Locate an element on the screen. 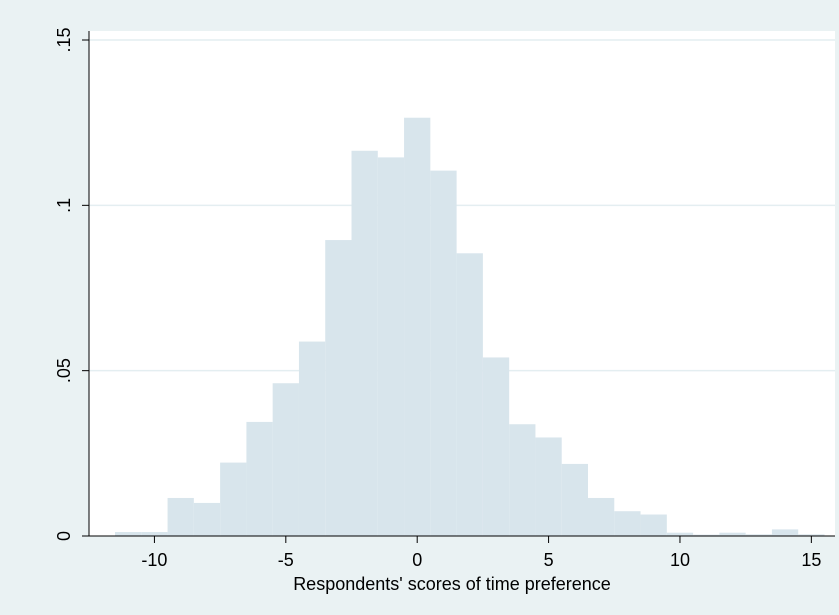 Image resolution: width=839 pixels, height=615 pixels. x-tick-label-4: 10 is located at coordinates (680, 560).